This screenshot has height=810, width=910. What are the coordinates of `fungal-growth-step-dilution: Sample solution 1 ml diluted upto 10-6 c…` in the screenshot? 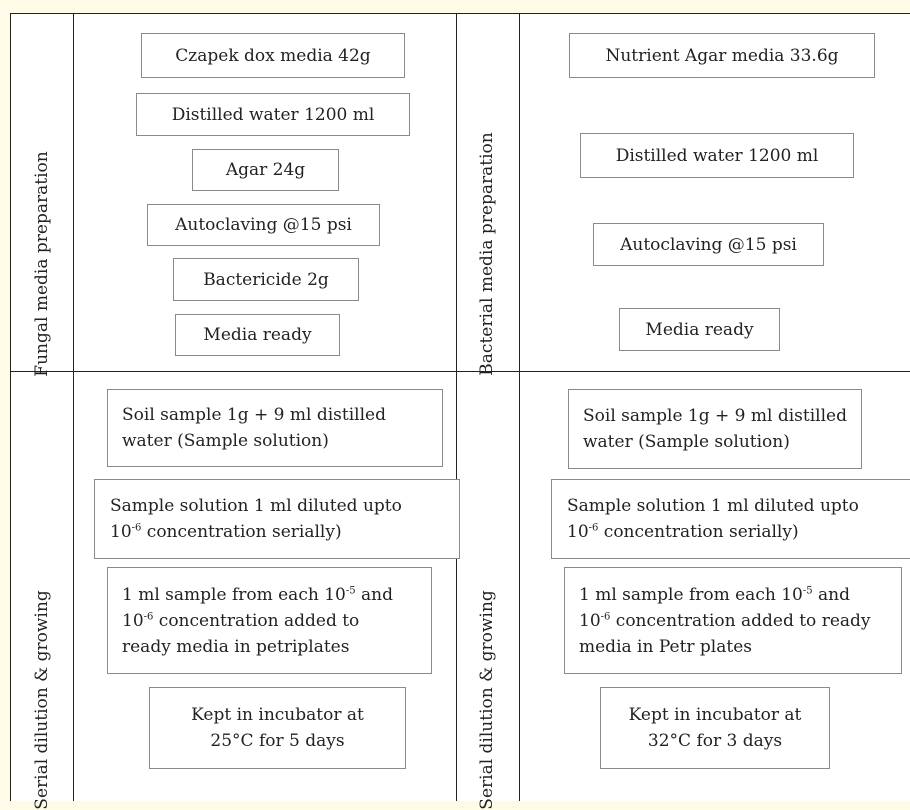 It's located at (277, 519).